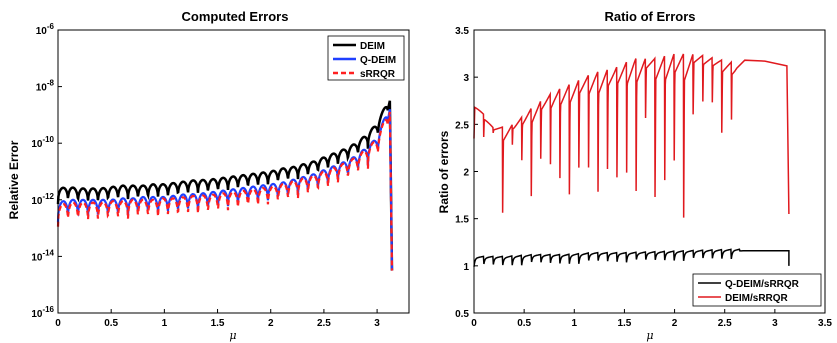  I want to click on right-y-tick-label: 1, so click(466, 267).